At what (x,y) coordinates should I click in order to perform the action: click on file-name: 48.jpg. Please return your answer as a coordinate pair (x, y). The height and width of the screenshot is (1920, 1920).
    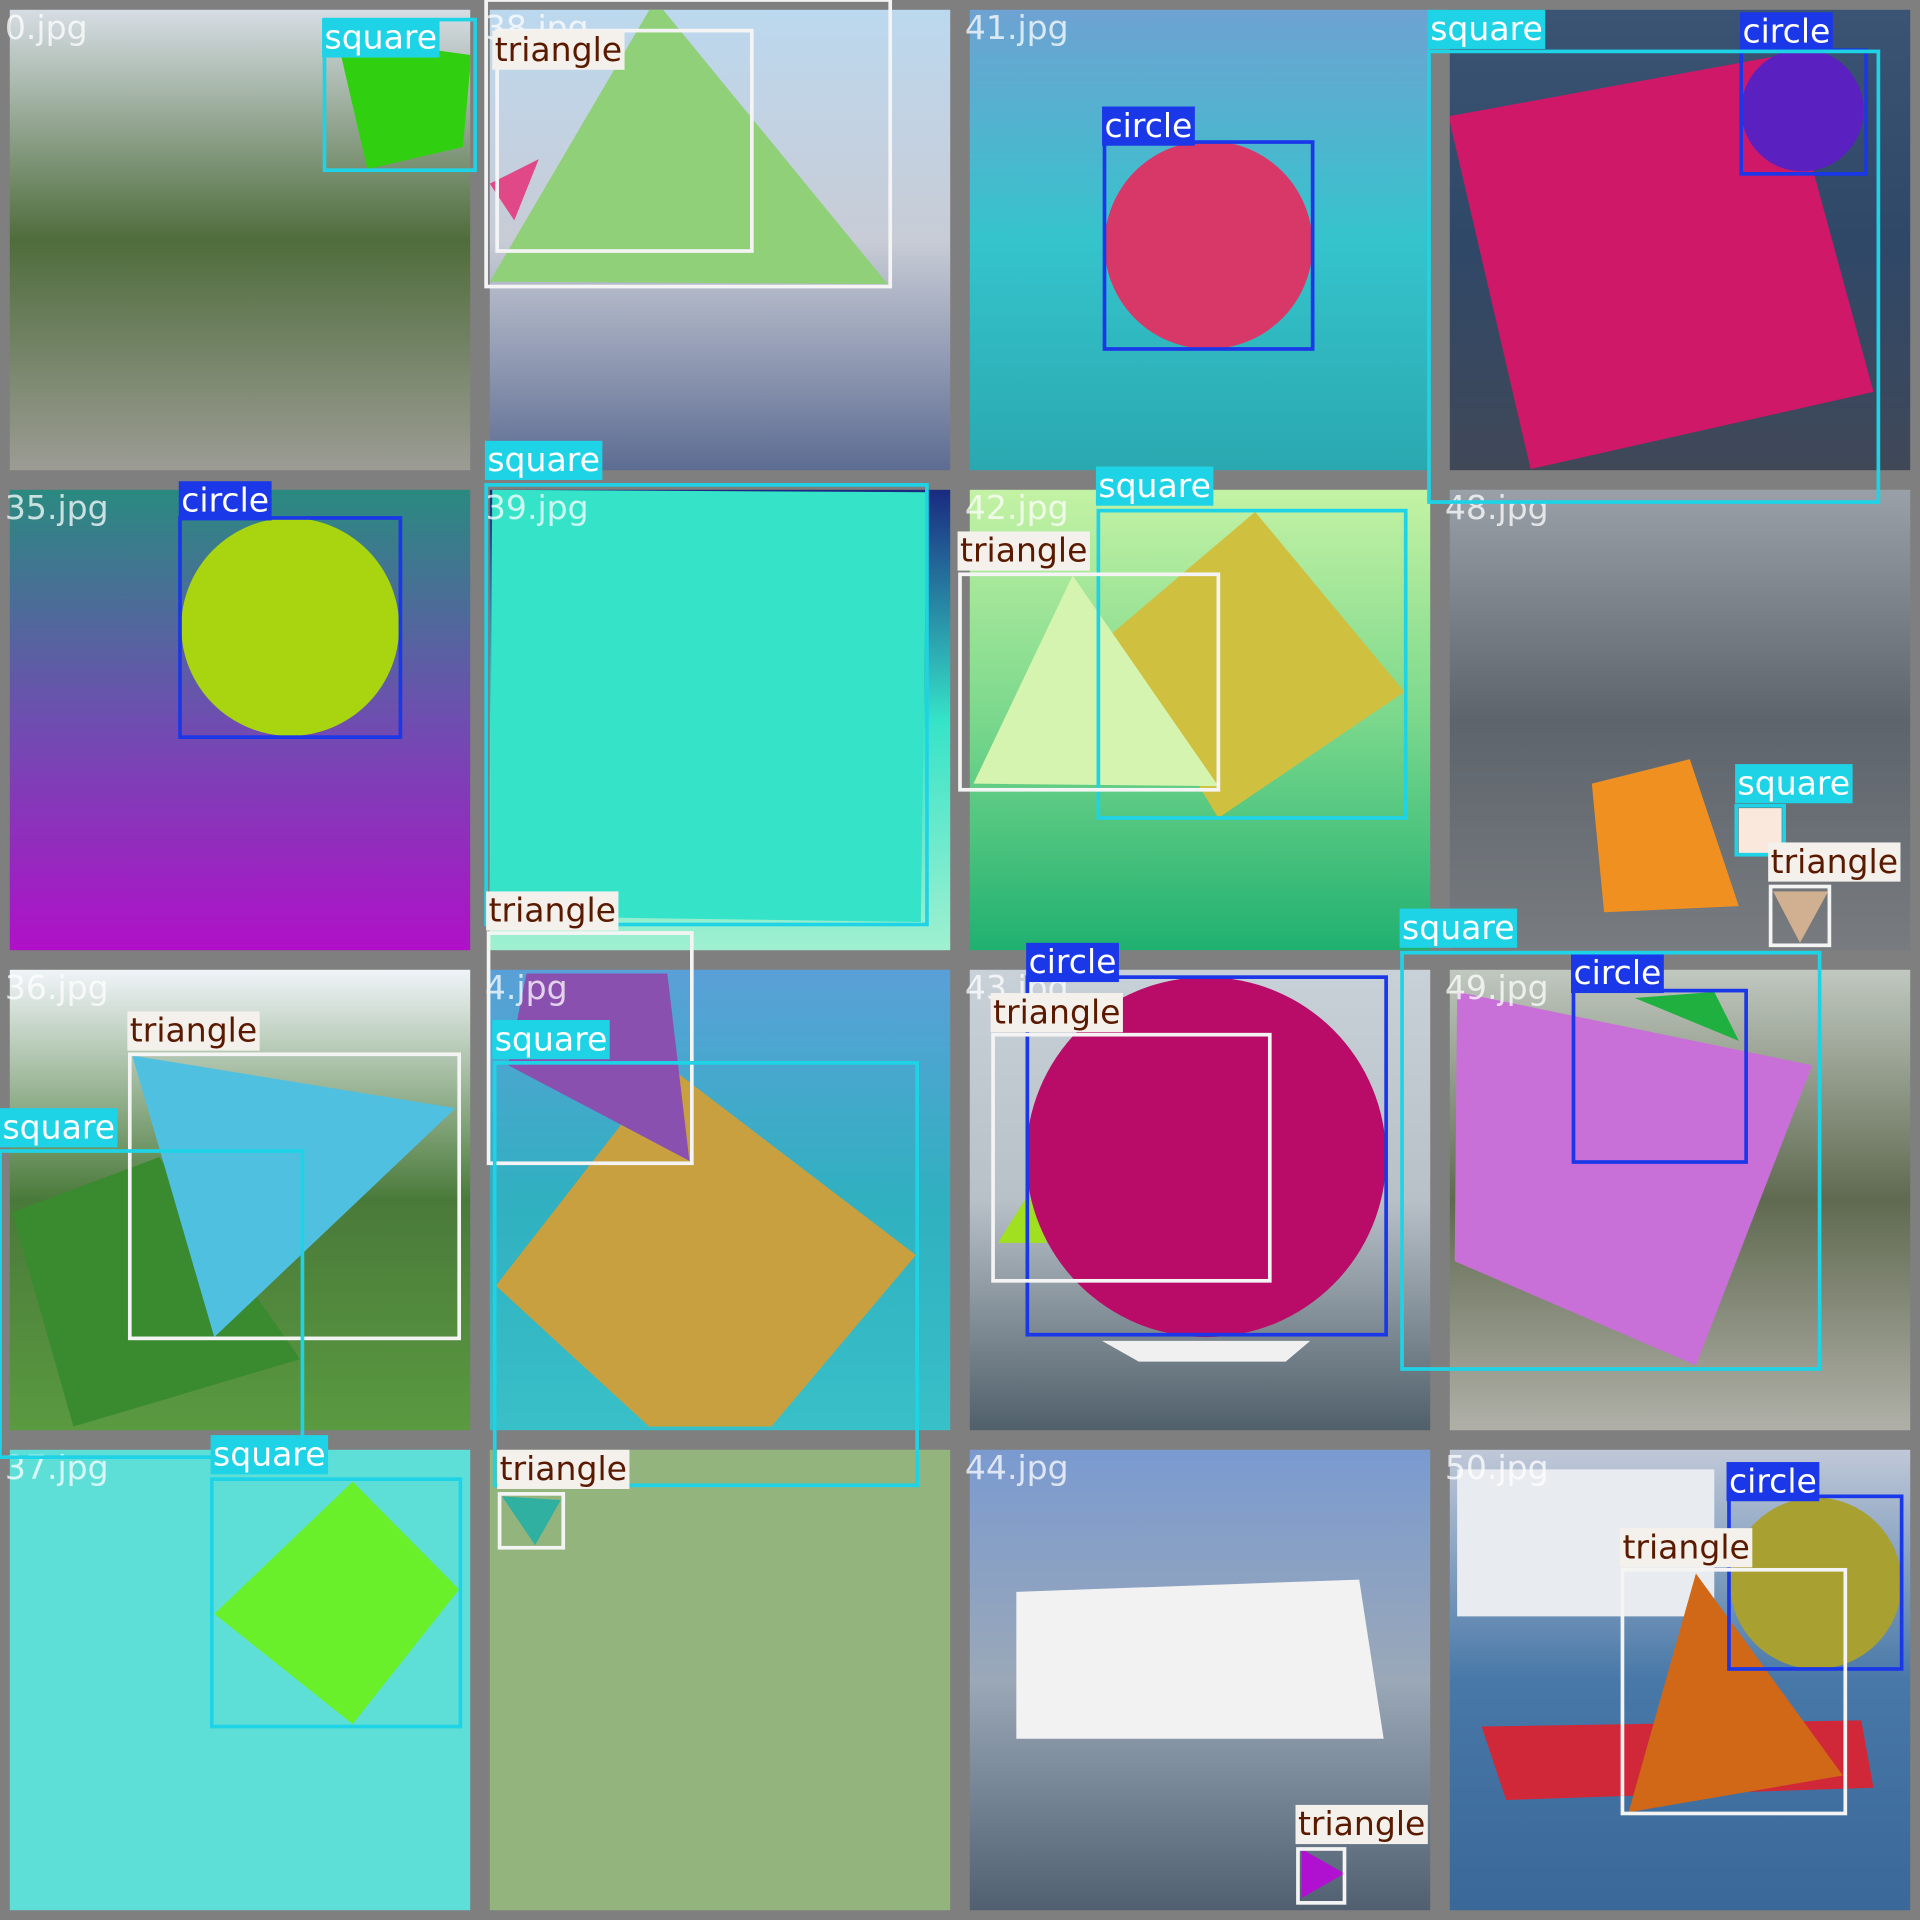
    Looking at the image, I should click on (1497, 507).